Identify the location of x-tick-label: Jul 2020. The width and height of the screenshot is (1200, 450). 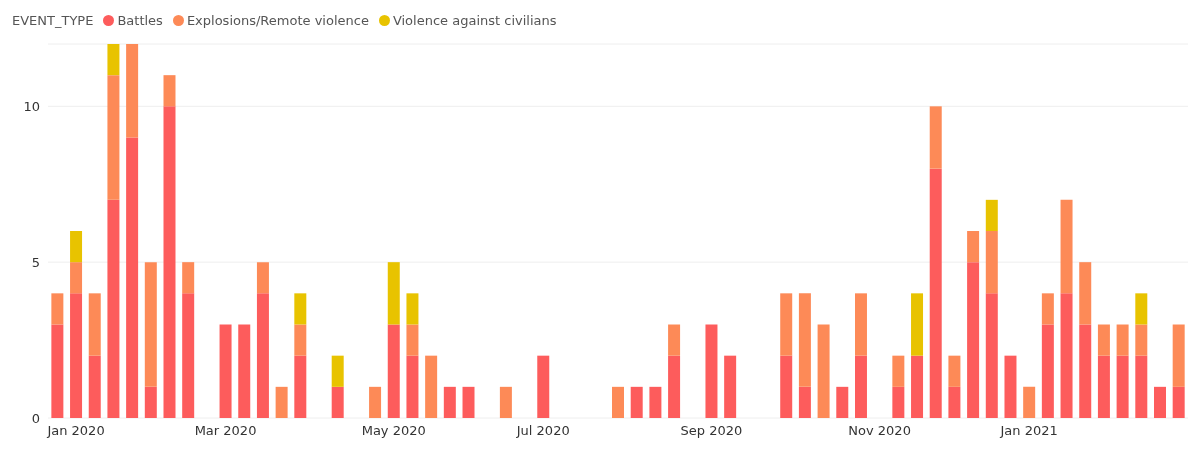
(542, 431).